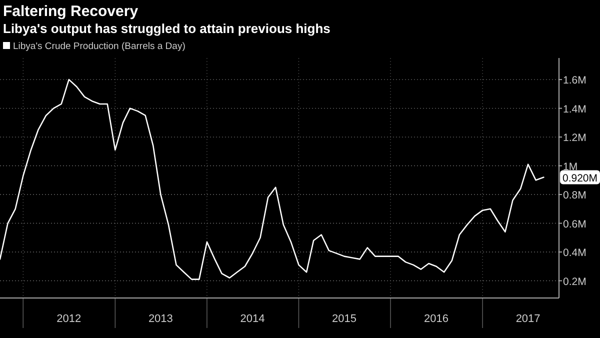 The image size is (600, 338). What do you see at coordinates (574, 224) in the screenshot?
I see `y-tick-label: 0.6M` at bounding box center [574, 224].